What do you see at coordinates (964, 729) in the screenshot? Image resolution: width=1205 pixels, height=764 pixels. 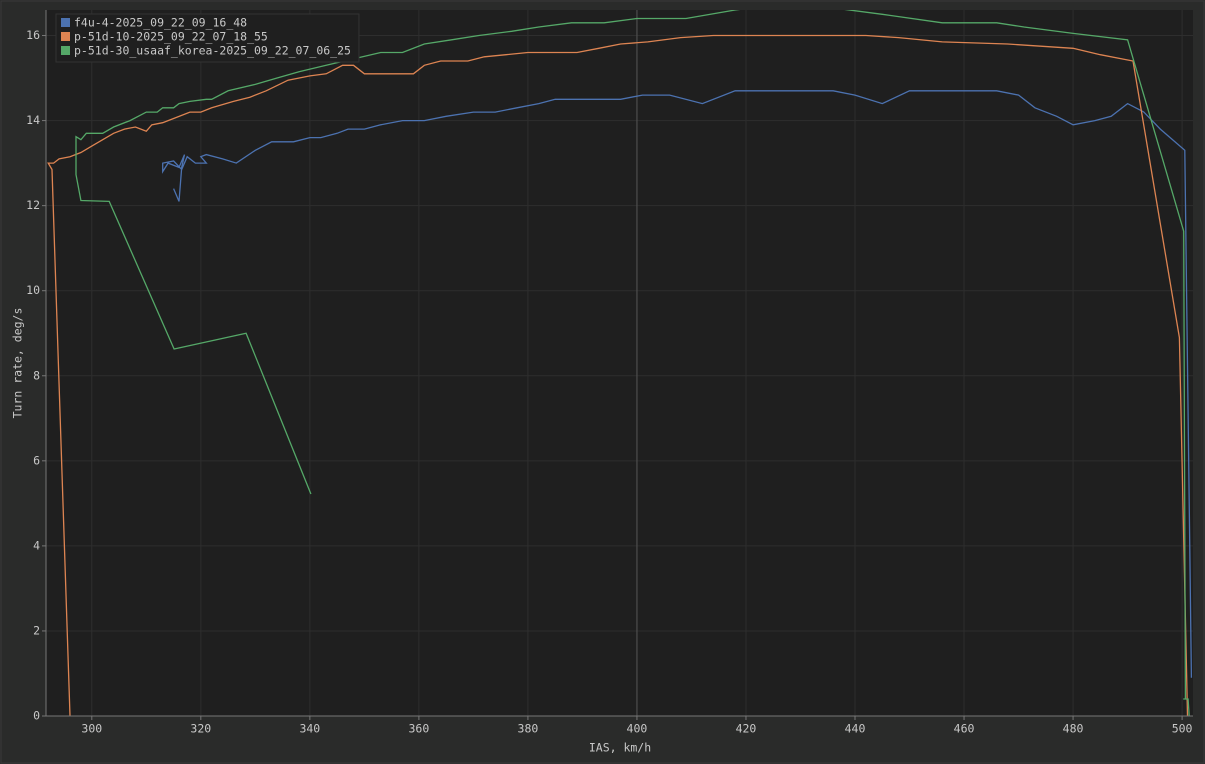 I see `x-tick-label: 460` at bounding box center [964, 729].